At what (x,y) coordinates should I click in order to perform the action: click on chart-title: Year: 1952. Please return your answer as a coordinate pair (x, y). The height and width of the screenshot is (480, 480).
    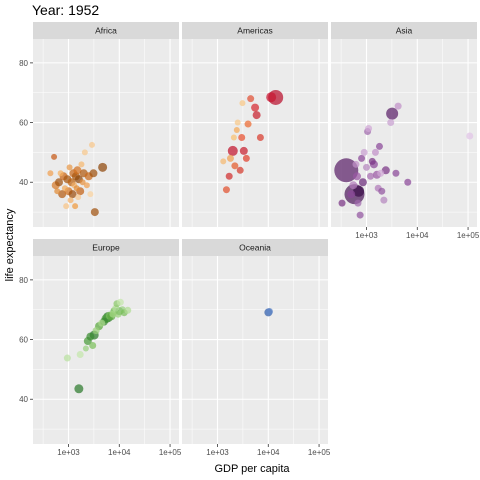
    Looking at the image, I should click on (65, 10).